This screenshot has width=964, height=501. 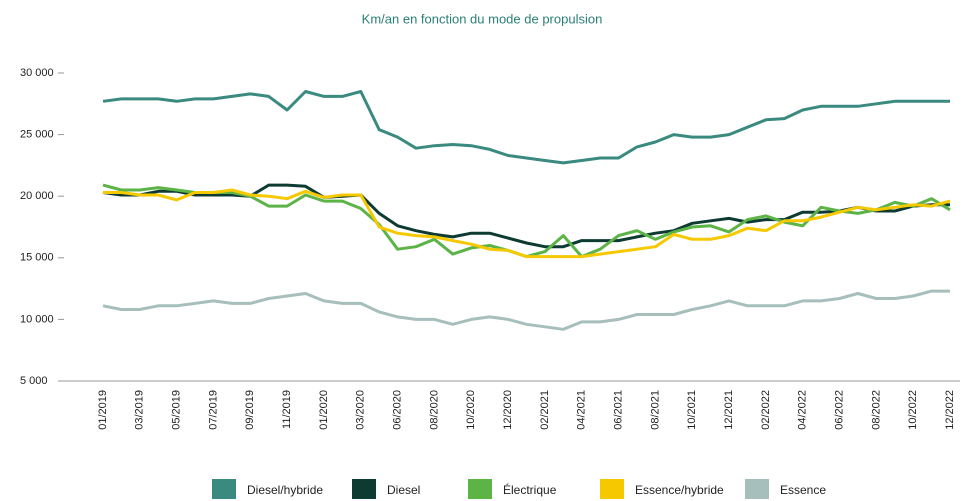 I want to click on x-tick-label: 10/2020, so click(x=471, y=410).